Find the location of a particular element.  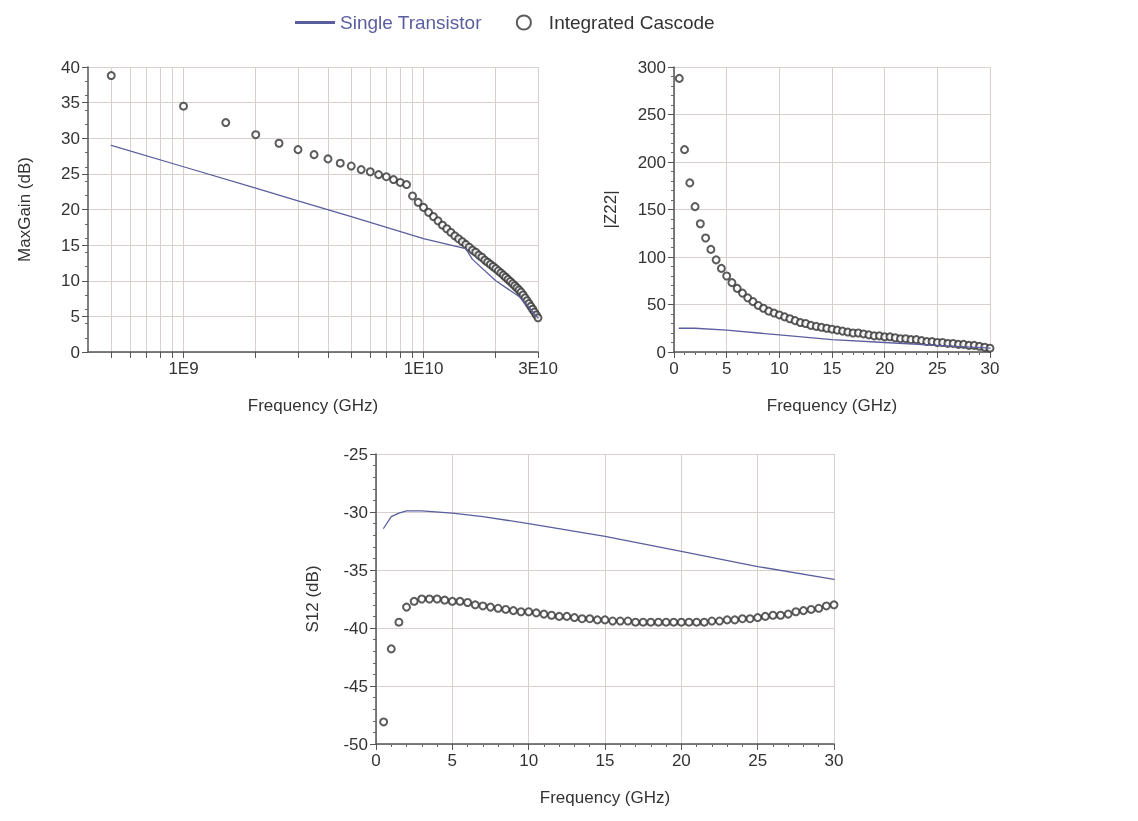

y-tick-label: 10 is located at coordinates (70, 281).